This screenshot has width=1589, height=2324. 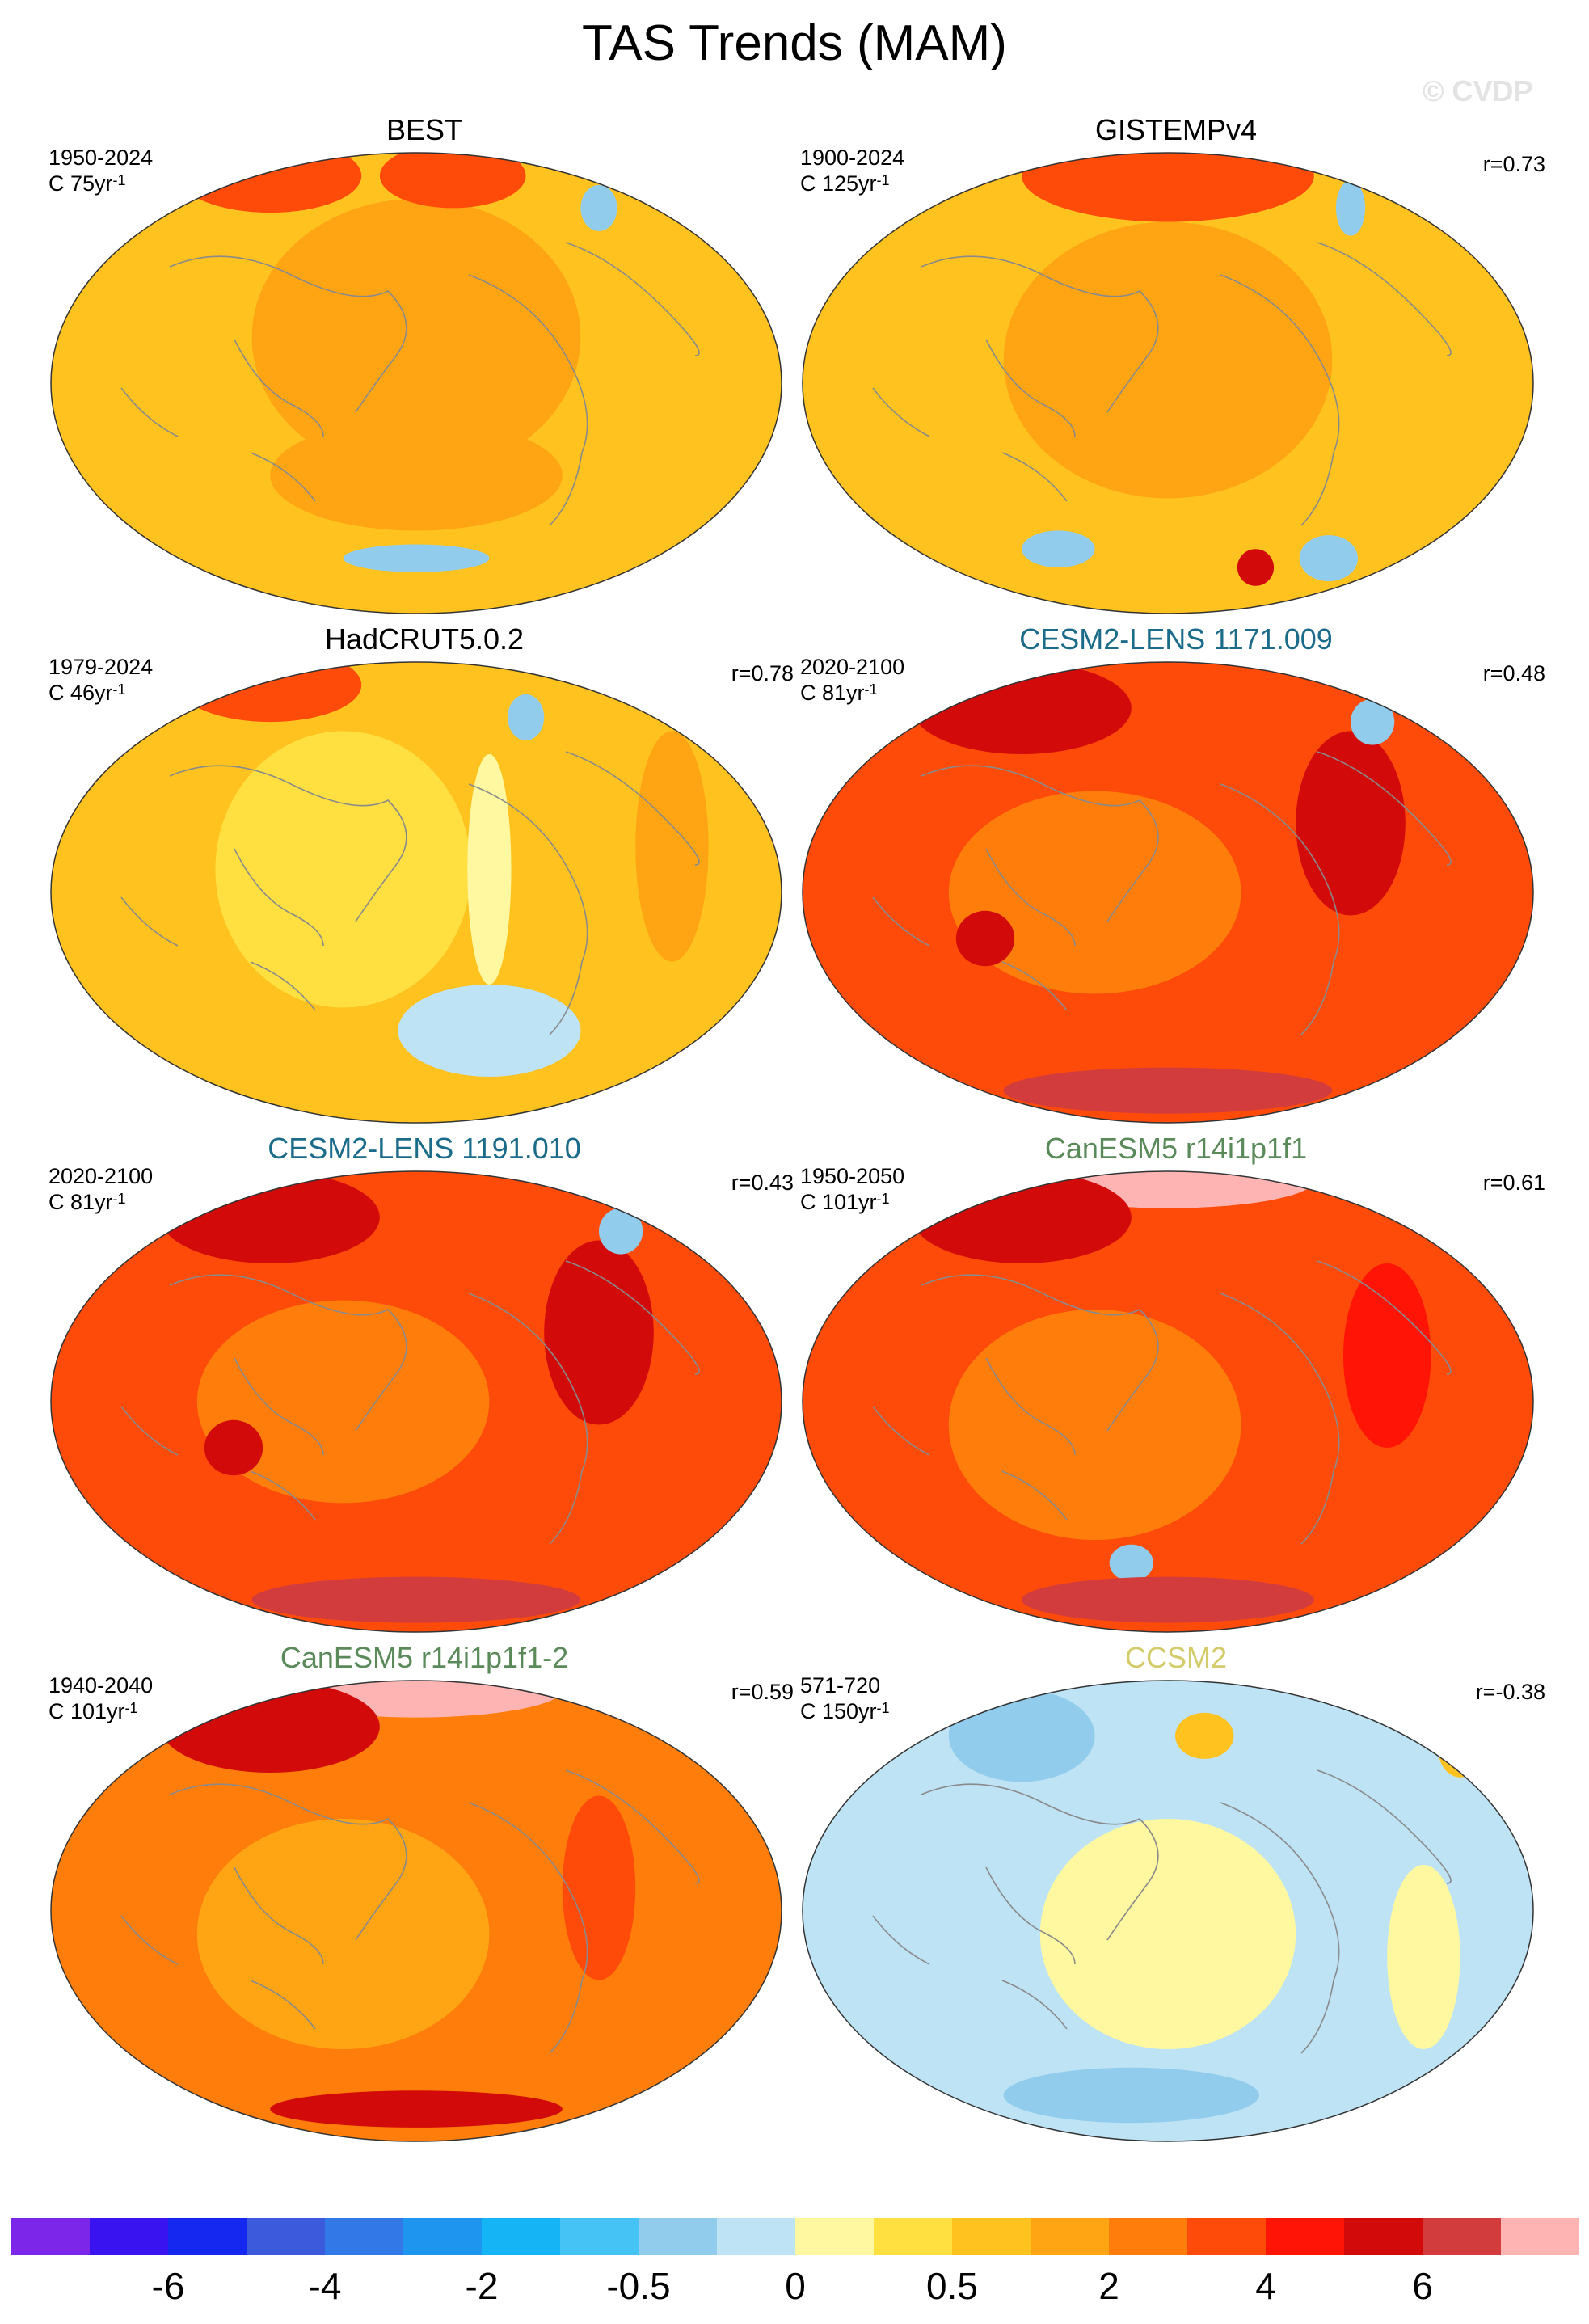 What do you see at coordinates (424, 129) in the screenshot?
I see `panel-title: BEST` at bounding box center [424, 129].